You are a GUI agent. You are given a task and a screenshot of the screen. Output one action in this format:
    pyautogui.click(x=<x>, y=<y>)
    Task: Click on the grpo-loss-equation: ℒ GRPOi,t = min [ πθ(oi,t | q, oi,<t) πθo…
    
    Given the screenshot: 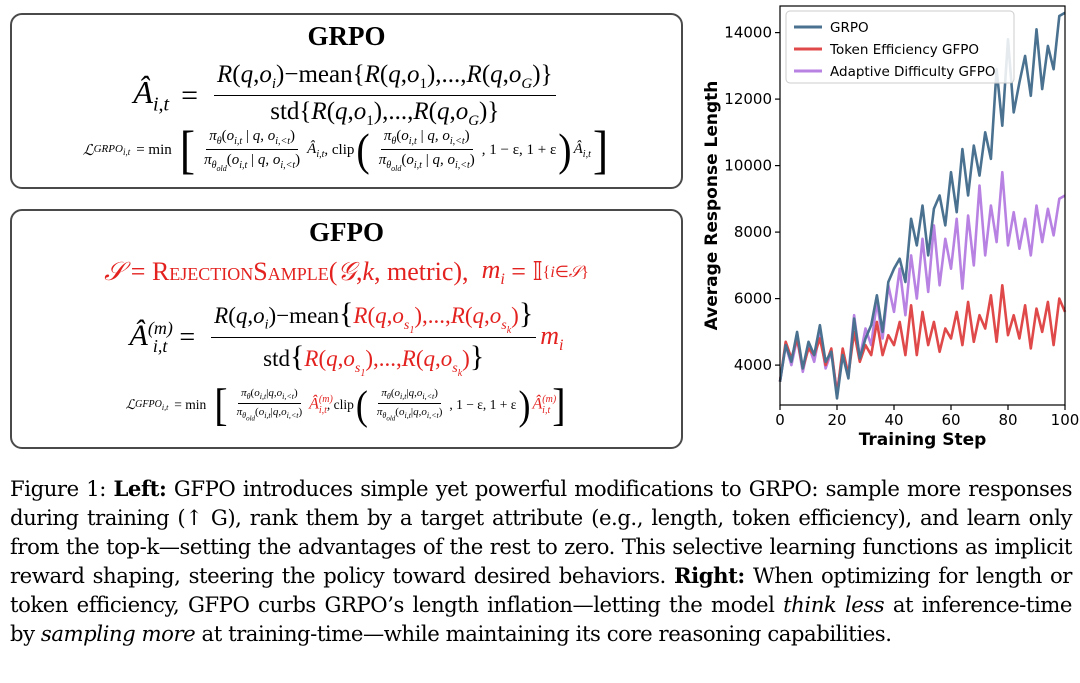 What is the action you would take?
    pyautogui.click(x=345, y=149)
    